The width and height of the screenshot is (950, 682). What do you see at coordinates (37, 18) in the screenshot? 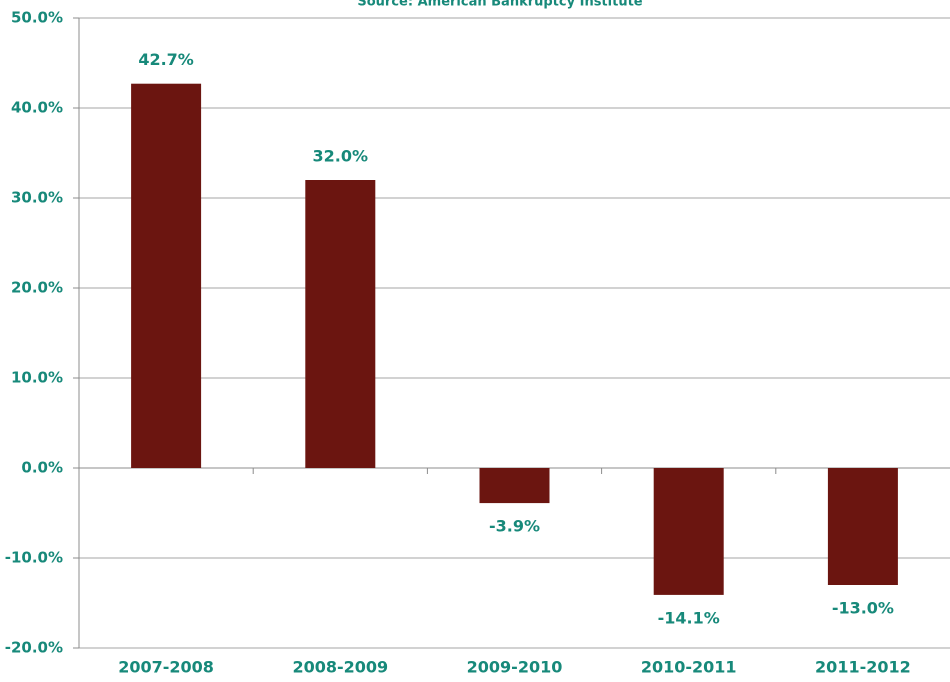
I see `y-tick-label: 50.0%` at bounding box center [37, 18].